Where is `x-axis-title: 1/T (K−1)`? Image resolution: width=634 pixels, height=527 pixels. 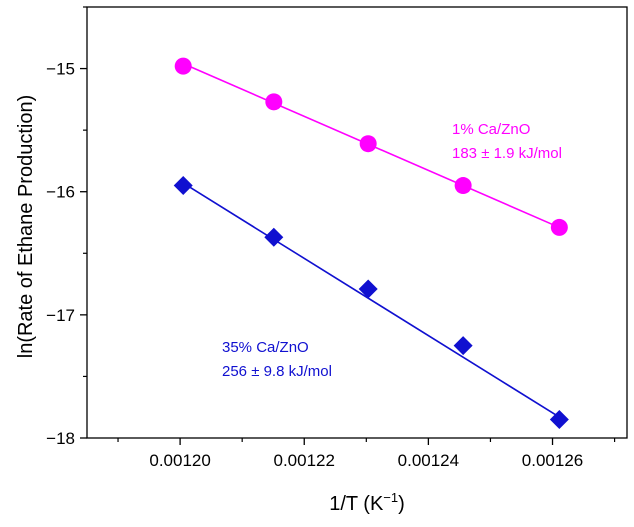
x-axis-title: 1/T (K−1) is located at coordinates (367, 502).